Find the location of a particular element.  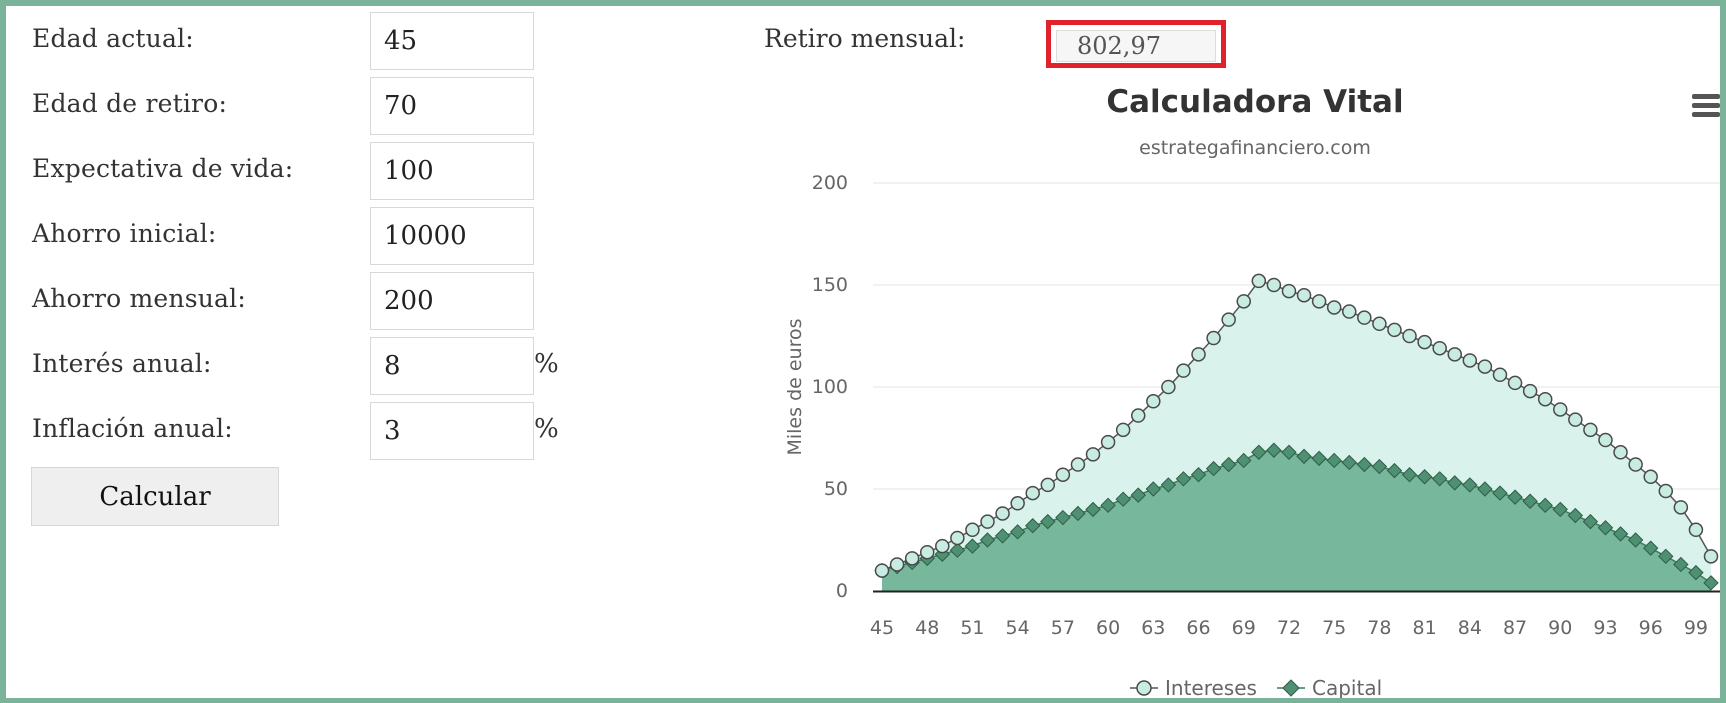

inflacion-anual-input is located at coordinates (452, 431).